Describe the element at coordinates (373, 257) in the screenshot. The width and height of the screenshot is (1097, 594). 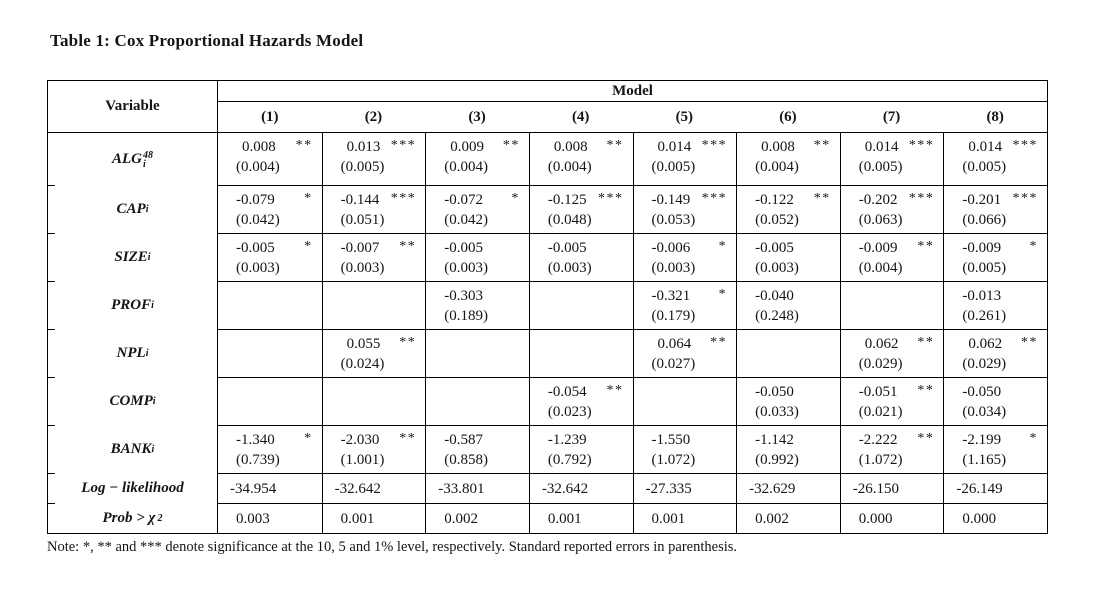
I see `coefficient-cell: -0.007 ** (0.003)` at that location.